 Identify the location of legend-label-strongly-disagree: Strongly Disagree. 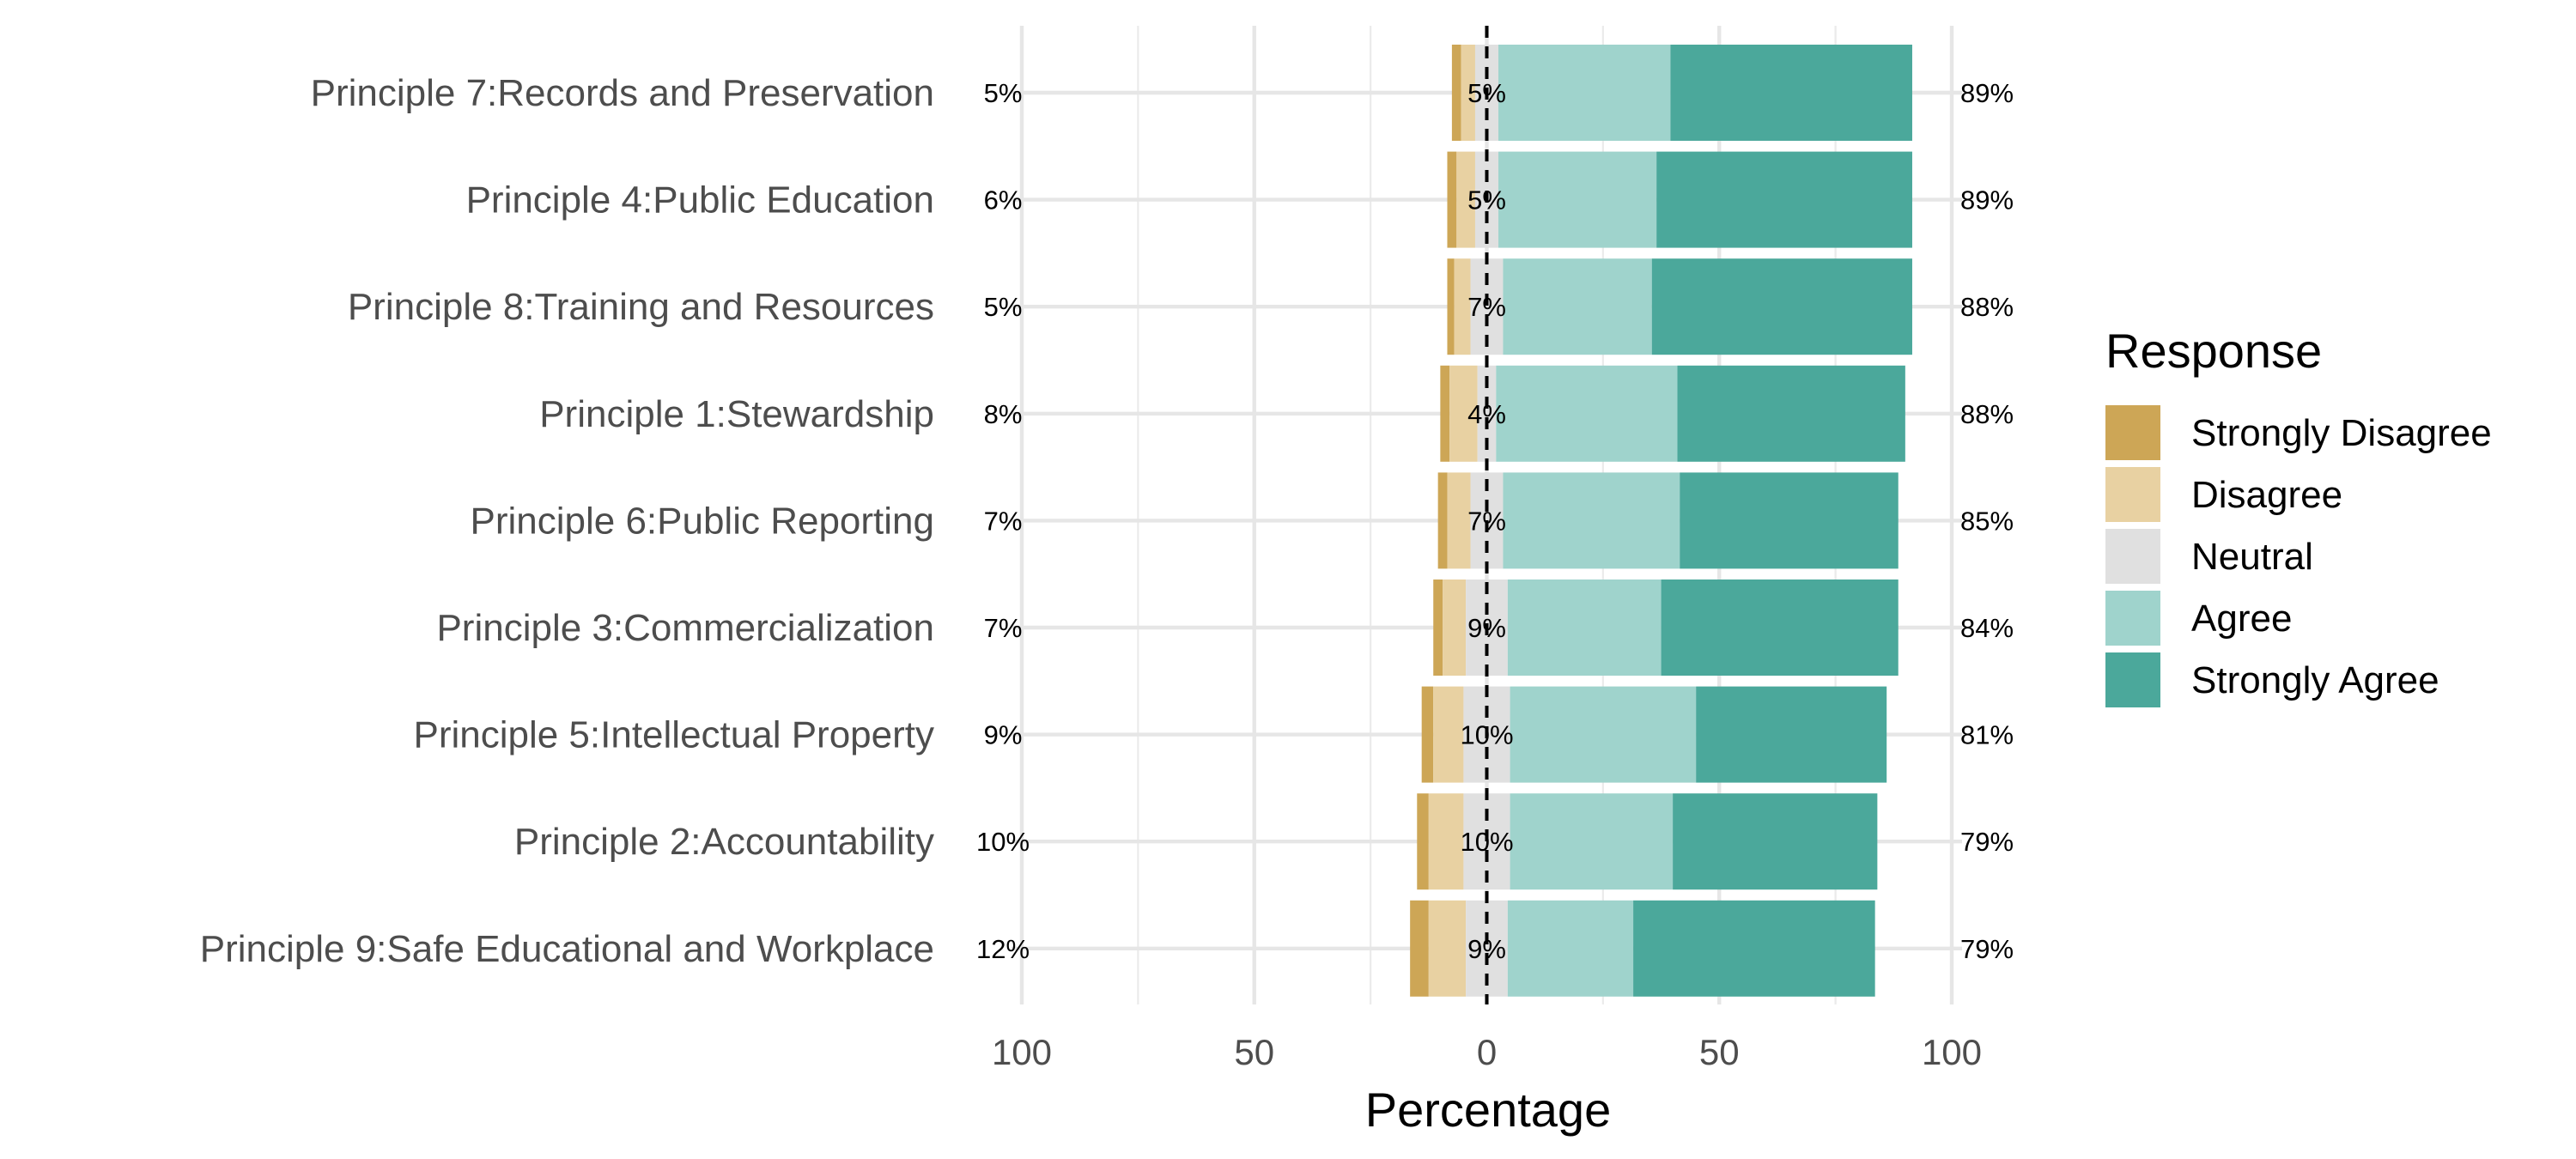
(2341, 433).